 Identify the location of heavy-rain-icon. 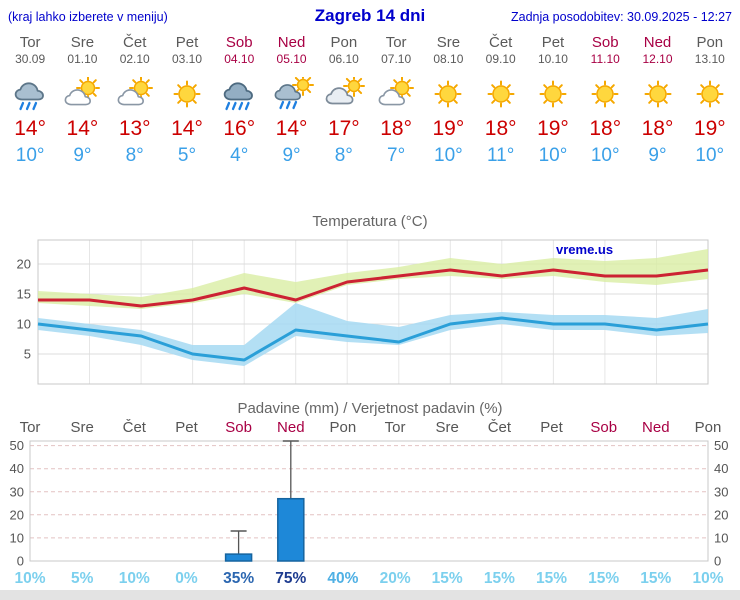
(239, 94).